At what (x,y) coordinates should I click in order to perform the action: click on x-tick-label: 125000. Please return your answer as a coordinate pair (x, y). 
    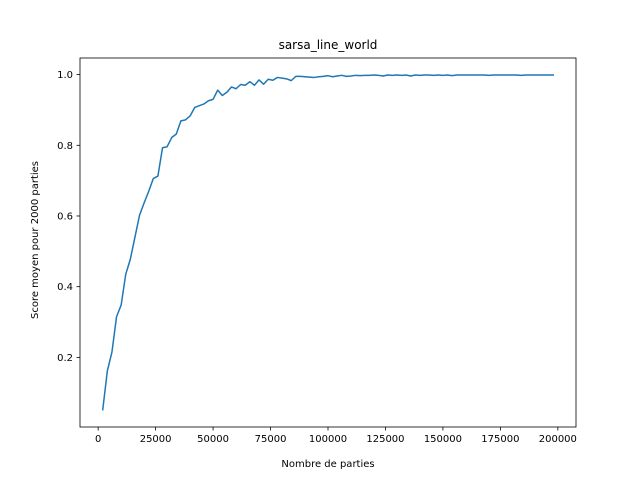
    Looking at the image, I should click on (385, 439).